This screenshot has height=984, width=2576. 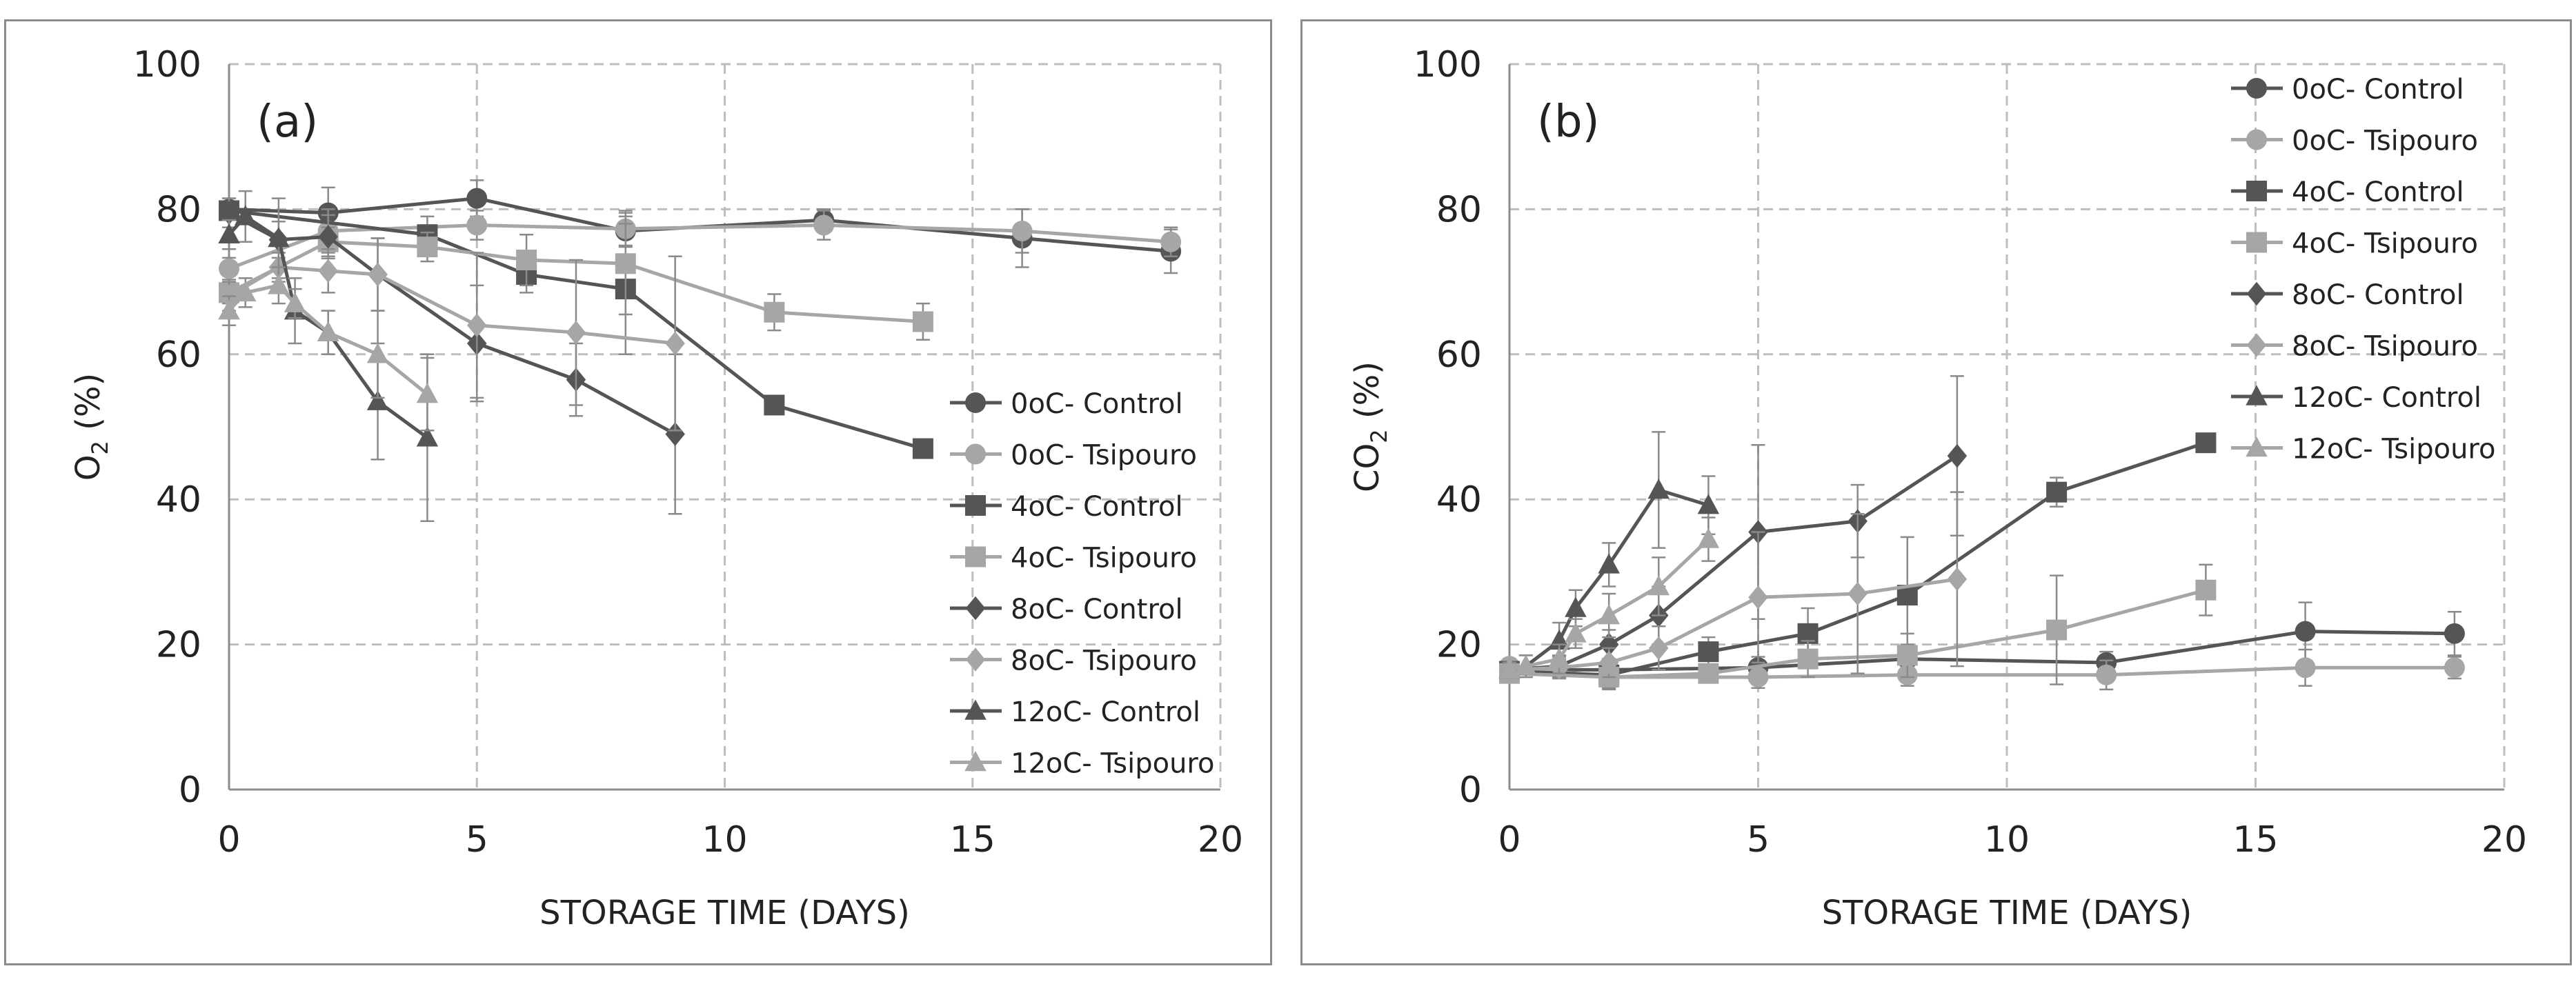 I want to click on chart-b-legend-label: 4oC- Control, so click(x=2378, y=193).